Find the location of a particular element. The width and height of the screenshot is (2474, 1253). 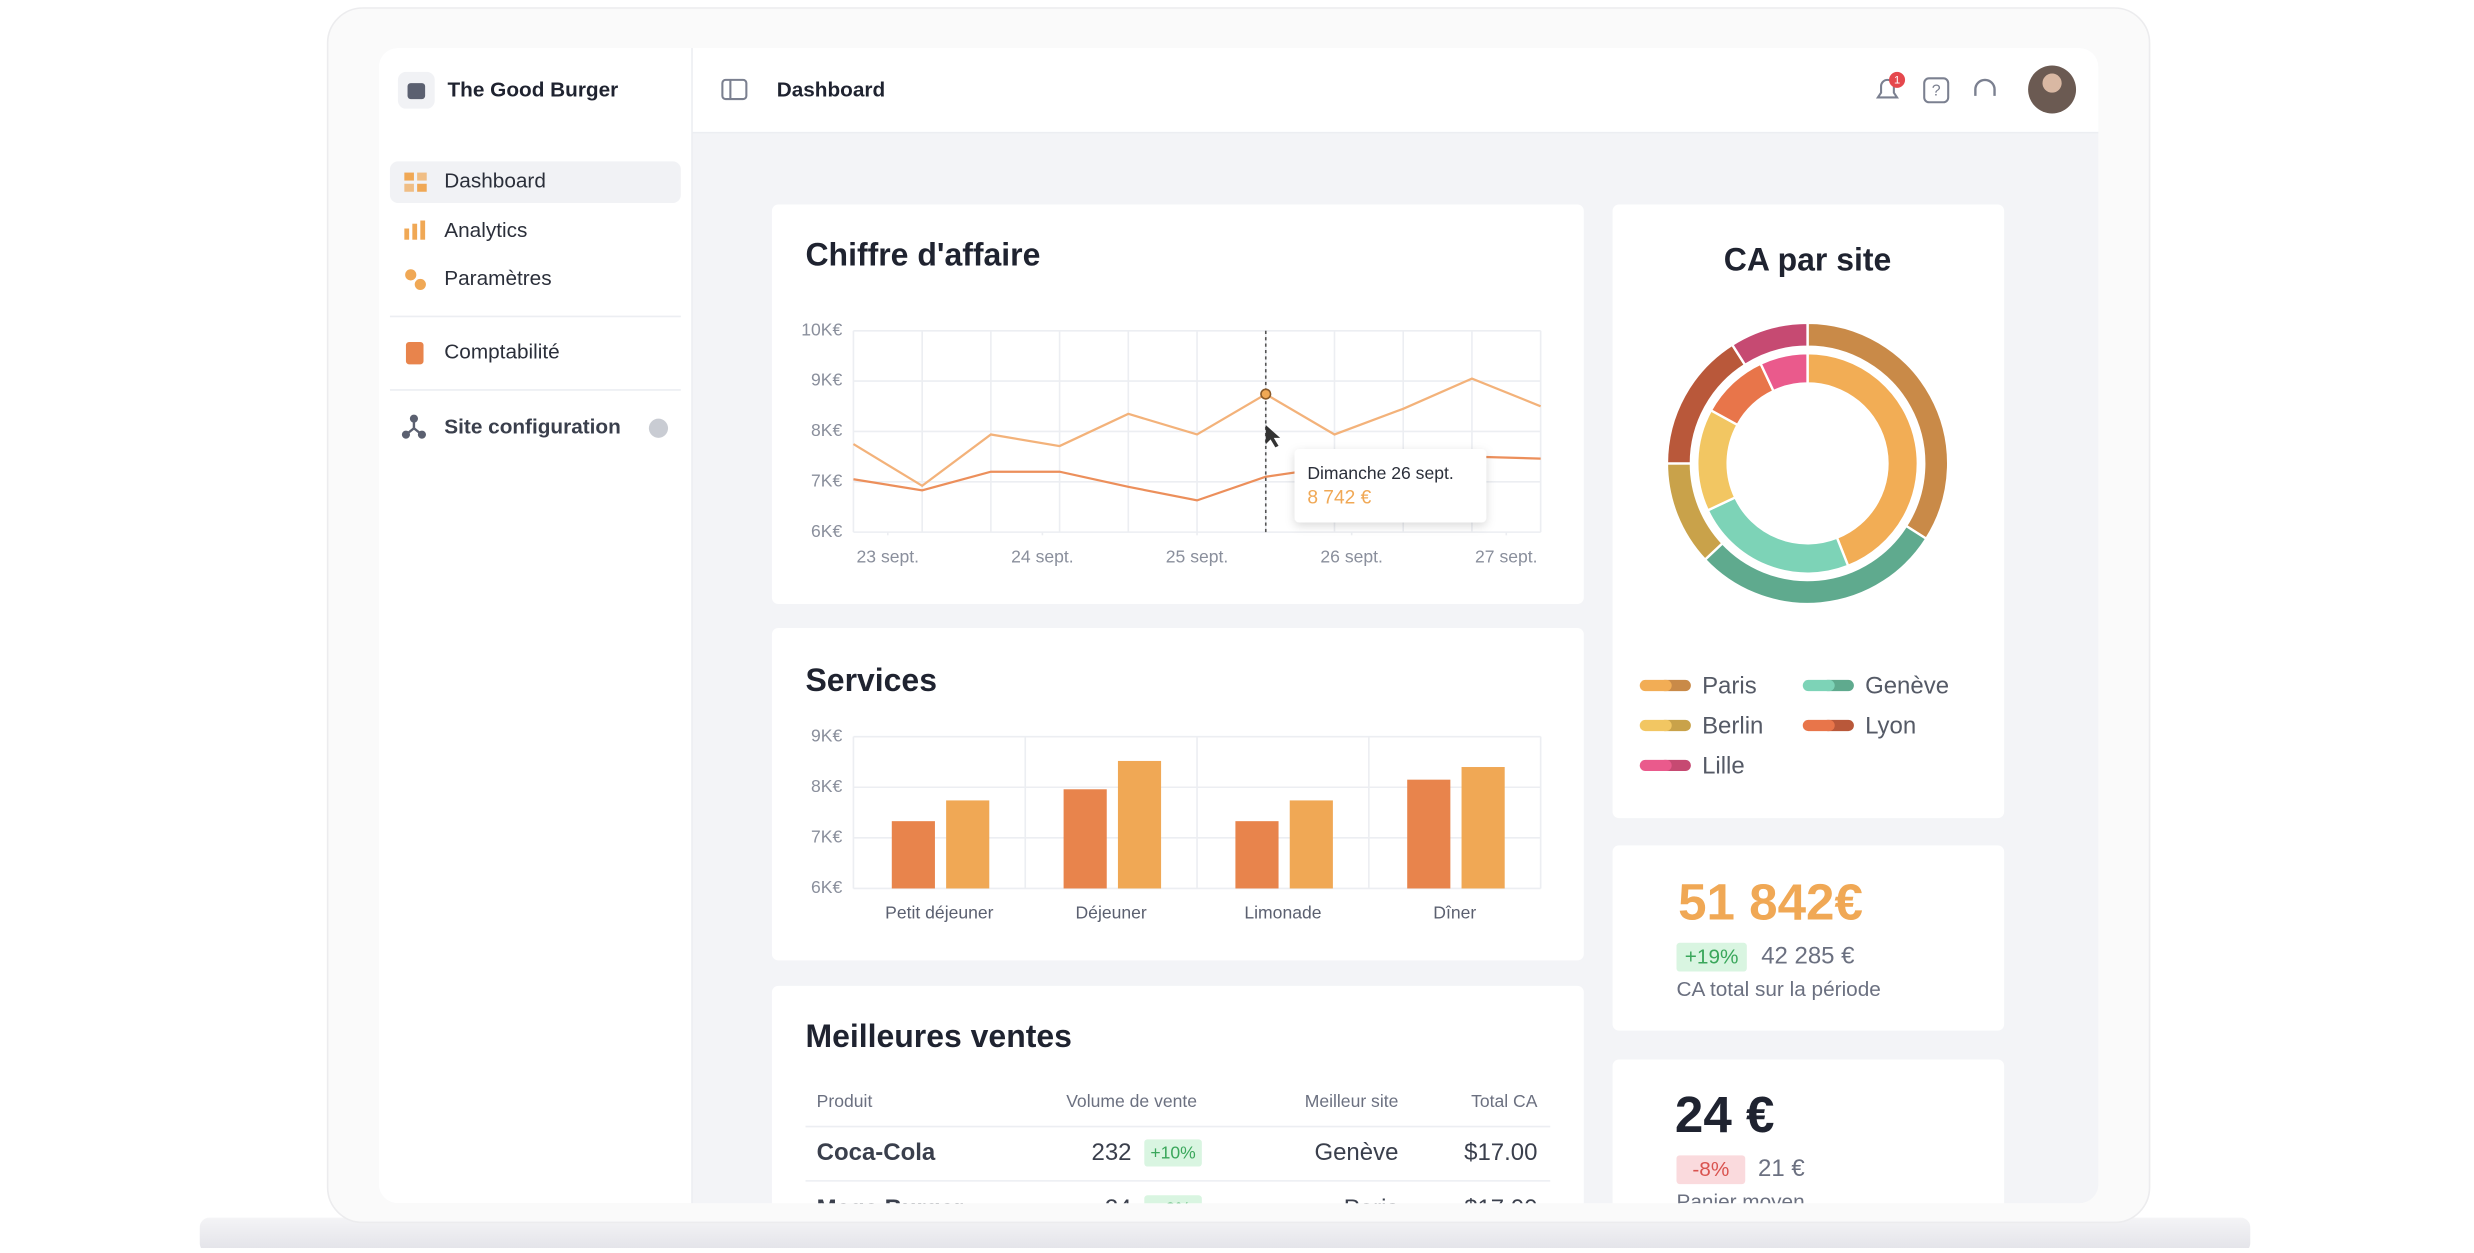

y-tick-label: 7K€ is located at coordinates (826, 837).